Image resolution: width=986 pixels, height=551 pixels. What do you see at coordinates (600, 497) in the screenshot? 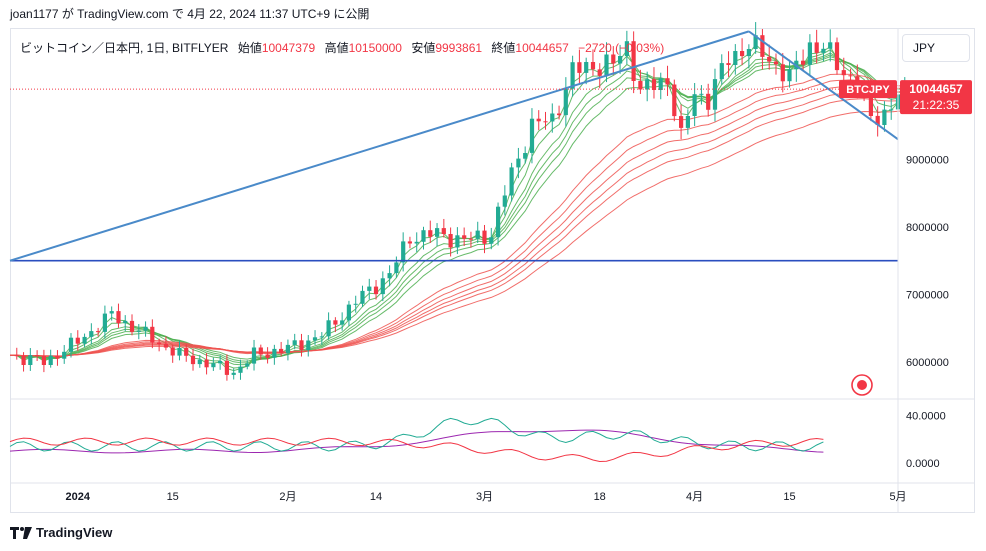
I see `time-tick-label: 18` at bounding box center [600, 497].